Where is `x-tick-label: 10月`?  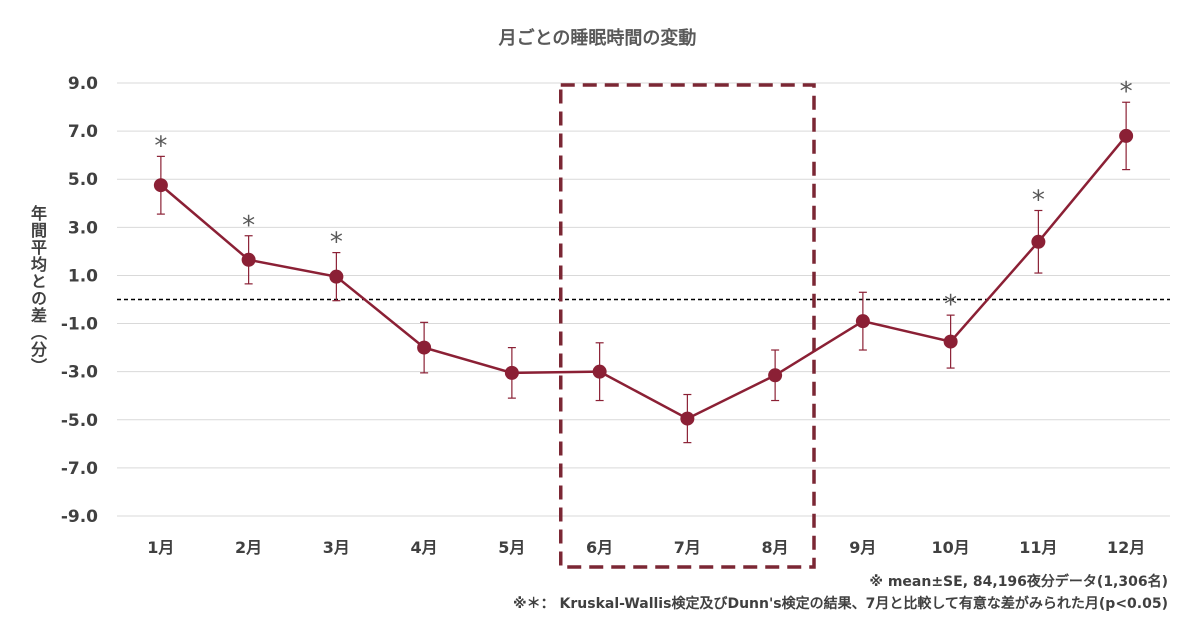
x-tick-label: 10月 is located at coordinates (950, 547).